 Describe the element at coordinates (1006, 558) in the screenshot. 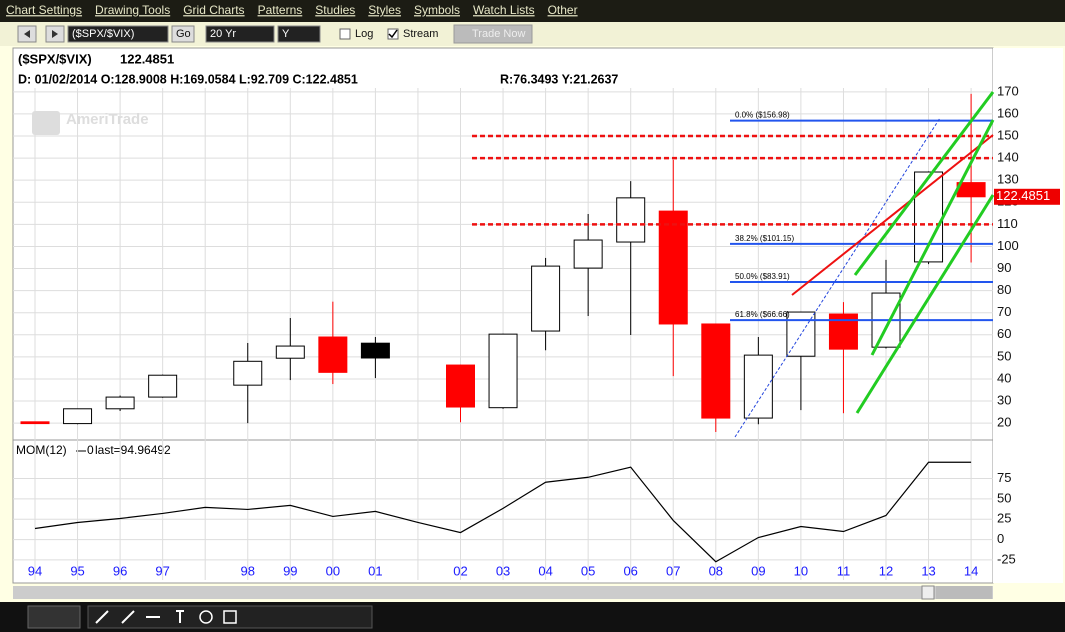

I see `y-tick-label: -25` at that location.